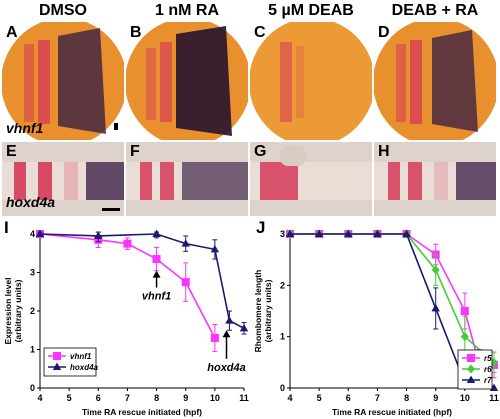 This screenshot has height=419, width=500. What do you see at coordinates (311, 10) in the screenshot?
I see `column-title-deab: 5 µM DEAB` at bounding box center [311, 10].